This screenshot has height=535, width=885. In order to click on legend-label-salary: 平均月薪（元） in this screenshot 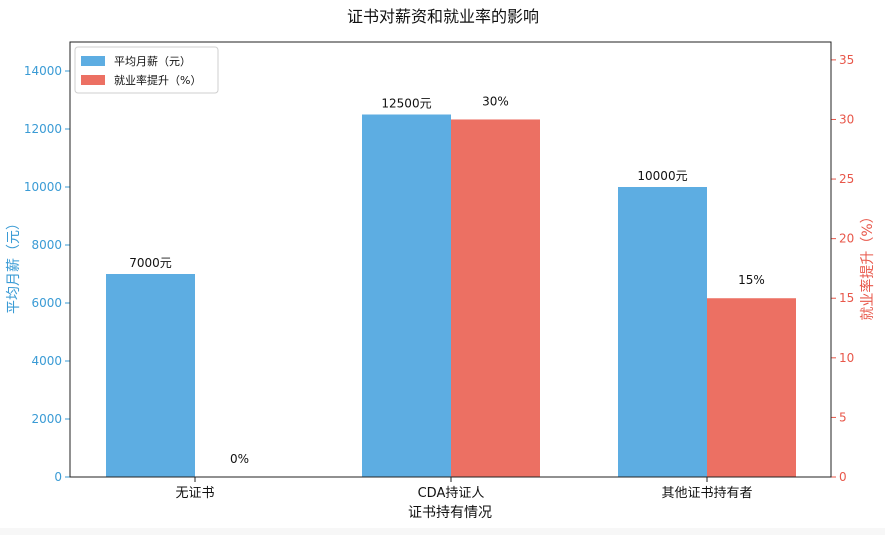, I will do `click(152, 61)`.